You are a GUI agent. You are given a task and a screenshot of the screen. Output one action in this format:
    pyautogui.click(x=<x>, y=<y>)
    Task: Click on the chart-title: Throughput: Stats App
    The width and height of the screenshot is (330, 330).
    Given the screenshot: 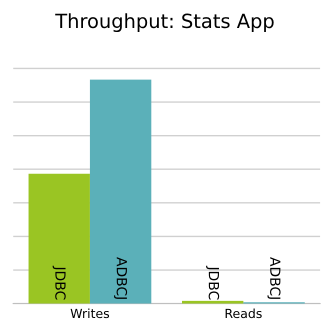 What is the action you would take?
    pyautogui.click(x=164, y=22)
    